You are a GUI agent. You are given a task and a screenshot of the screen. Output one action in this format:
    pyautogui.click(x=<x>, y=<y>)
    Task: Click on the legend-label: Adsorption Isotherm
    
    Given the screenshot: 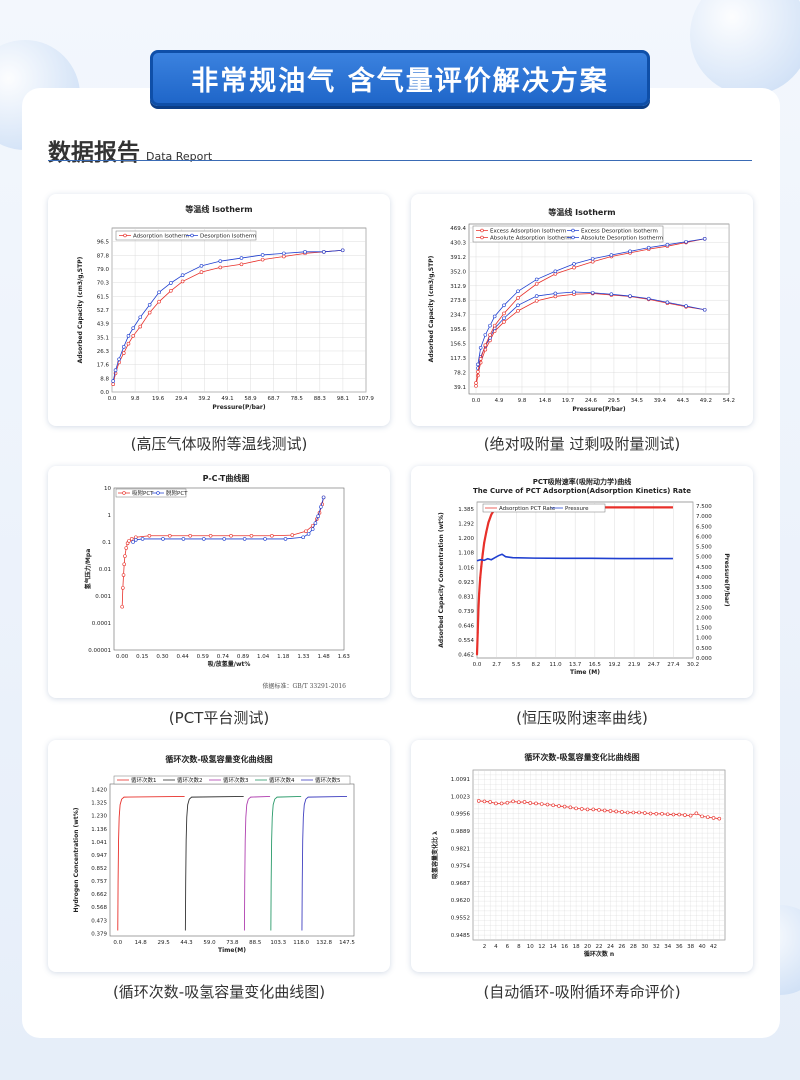 What is the action you would take?
    pyautogui.click(x=161, y=237)
    